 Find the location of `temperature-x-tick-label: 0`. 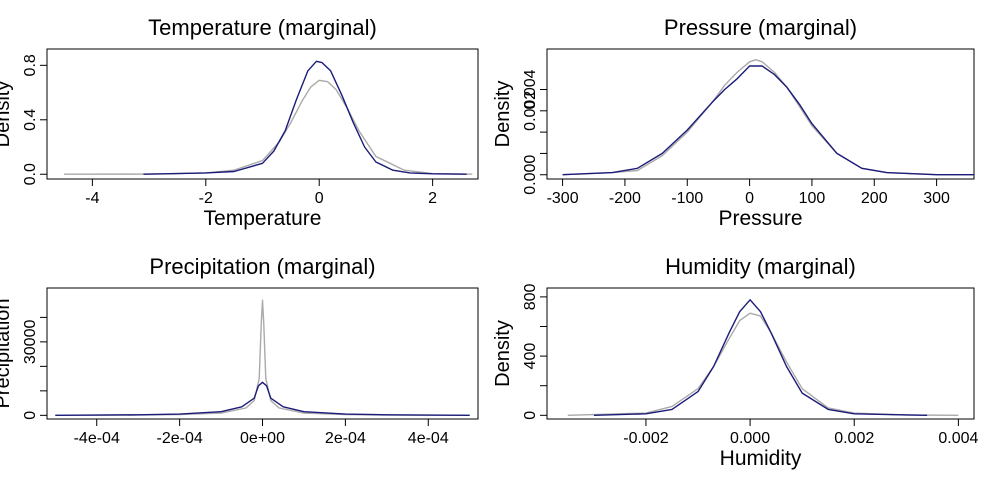

temperature-x-tick-label: 0 is located at coordinates (319, 198).